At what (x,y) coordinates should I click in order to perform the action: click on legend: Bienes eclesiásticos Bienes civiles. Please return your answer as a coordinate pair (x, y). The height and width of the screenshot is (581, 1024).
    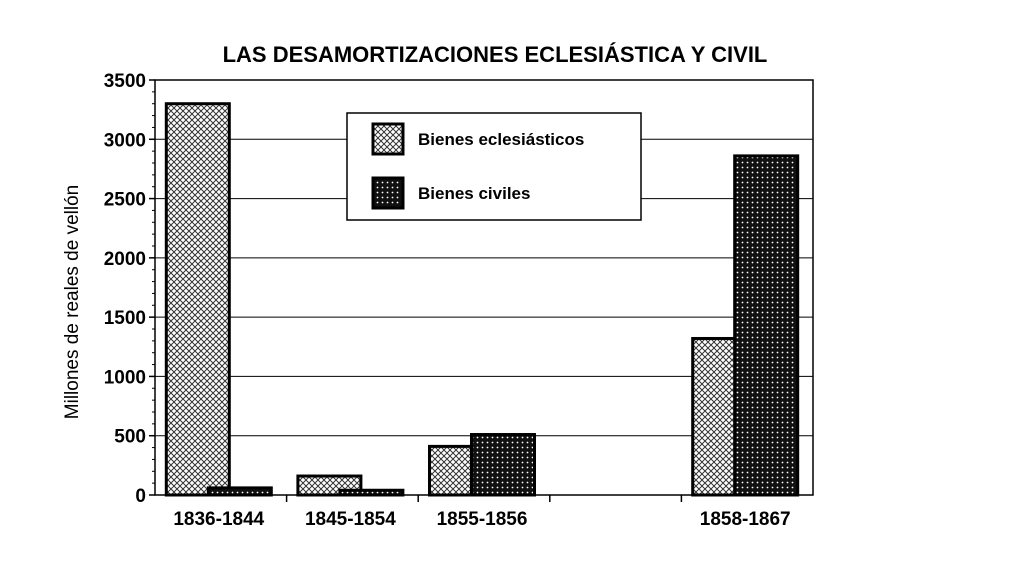
    Looking at the image, I should click on (494, 166).